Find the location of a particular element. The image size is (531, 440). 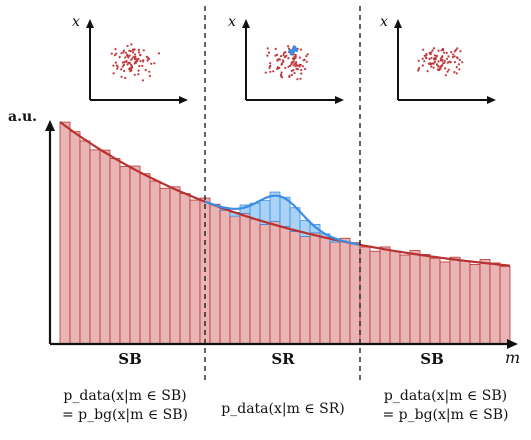

inset-left is located at coordinates (137, 61).